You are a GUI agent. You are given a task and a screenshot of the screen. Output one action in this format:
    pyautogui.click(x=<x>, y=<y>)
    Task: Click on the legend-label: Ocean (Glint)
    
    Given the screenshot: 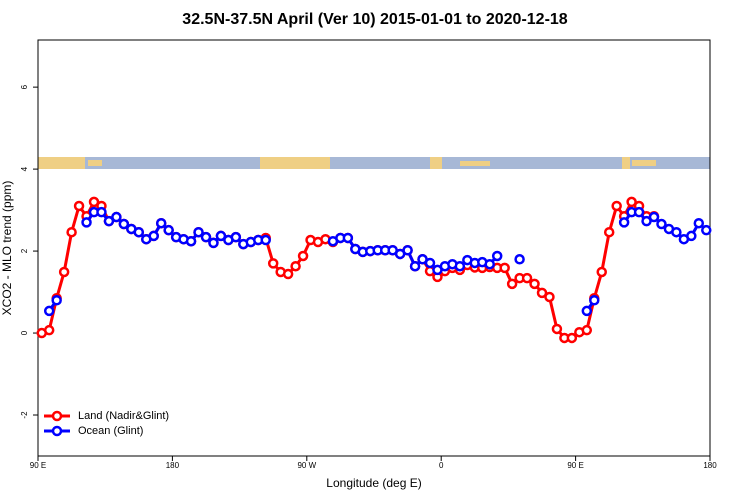 What is the action you would take?
    pyautogui.click(x=110, y=431)
    